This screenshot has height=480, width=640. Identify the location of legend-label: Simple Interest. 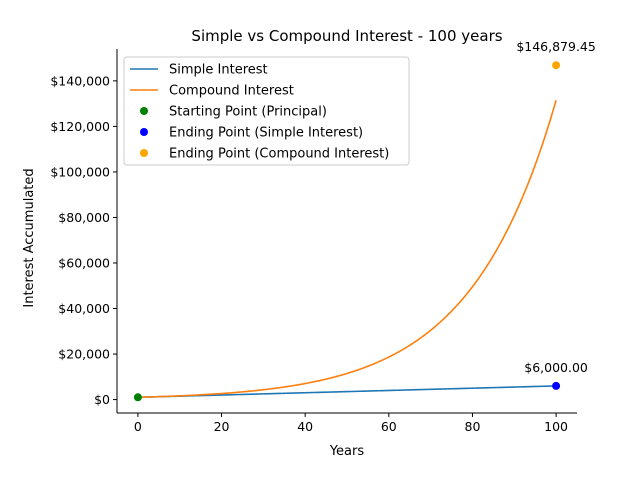
(218, 70).